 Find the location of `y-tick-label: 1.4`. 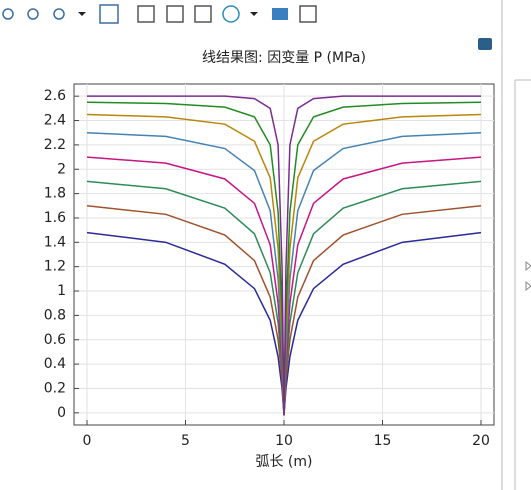

y-tick-label: 1.4 is located at coordinates (55, 242).